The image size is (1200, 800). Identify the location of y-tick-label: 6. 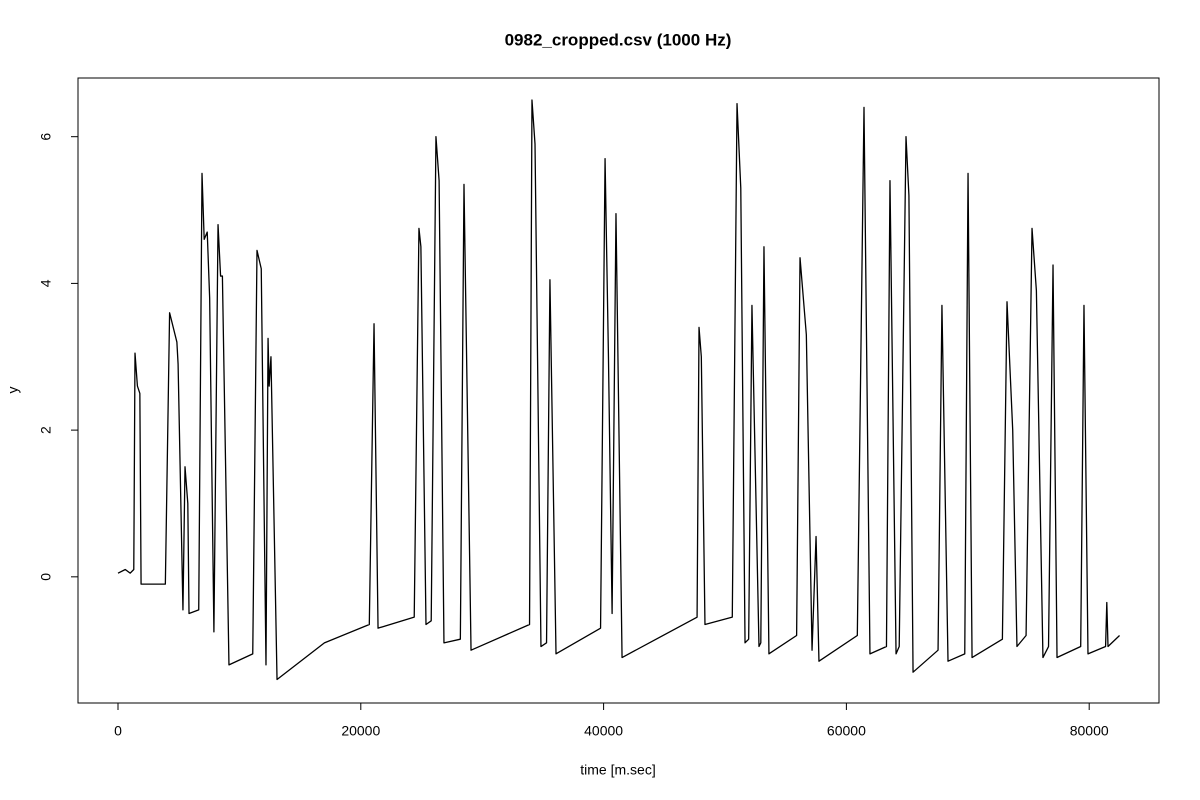
(46, 137).